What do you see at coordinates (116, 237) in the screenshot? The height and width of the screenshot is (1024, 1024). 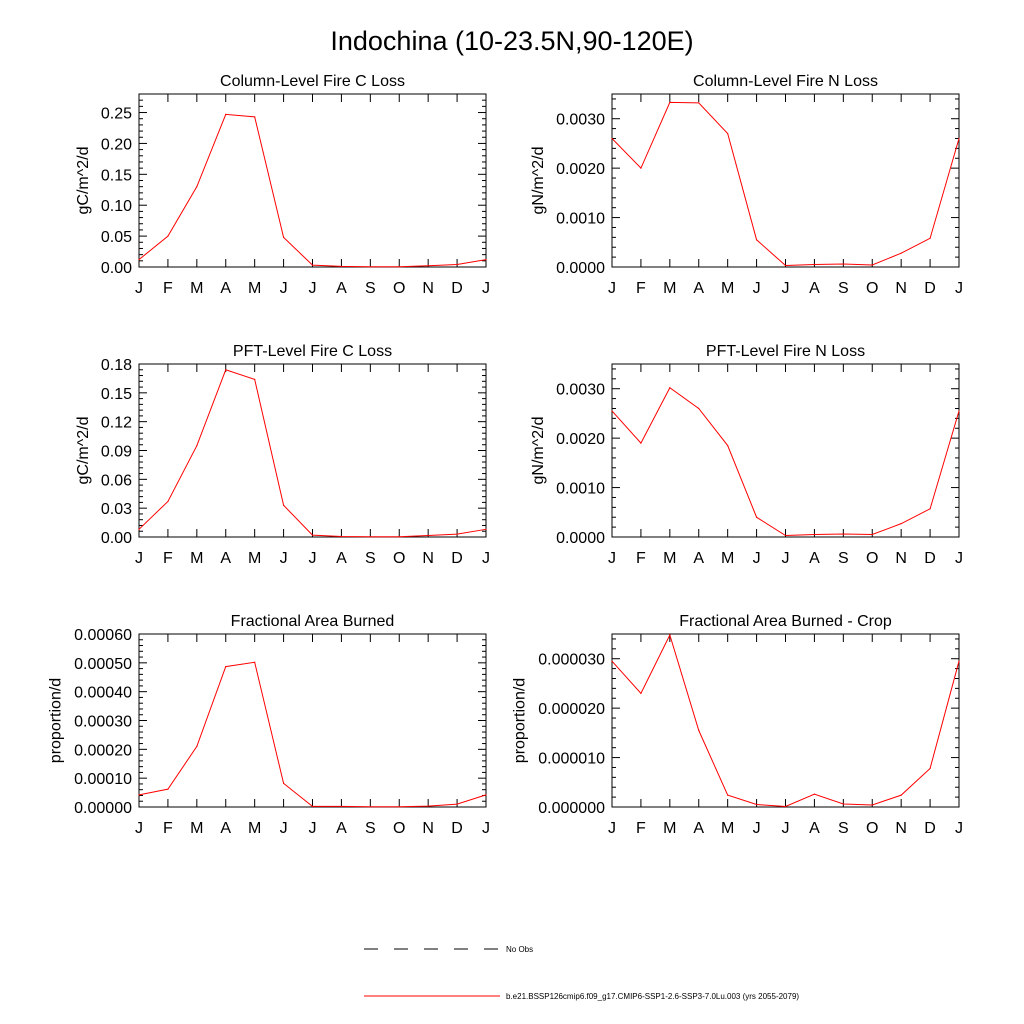 I see `y-tick-label: 0.05` at bounding box center [116, 237].